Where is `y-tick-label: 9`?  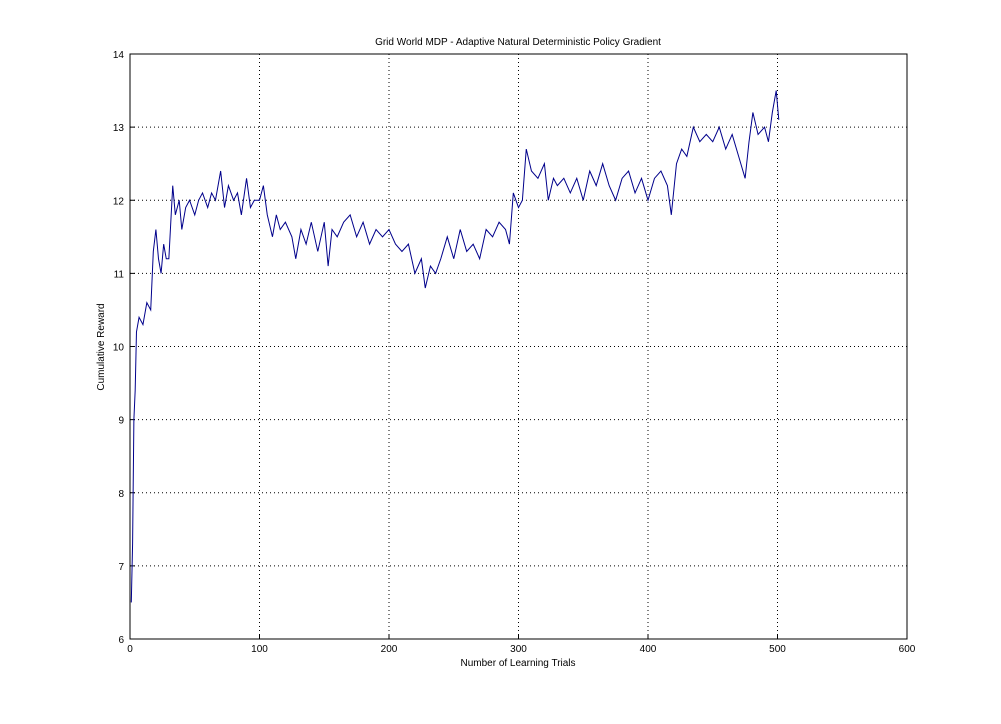 y-tick-label: 9 is located at coordinates (121, 421).